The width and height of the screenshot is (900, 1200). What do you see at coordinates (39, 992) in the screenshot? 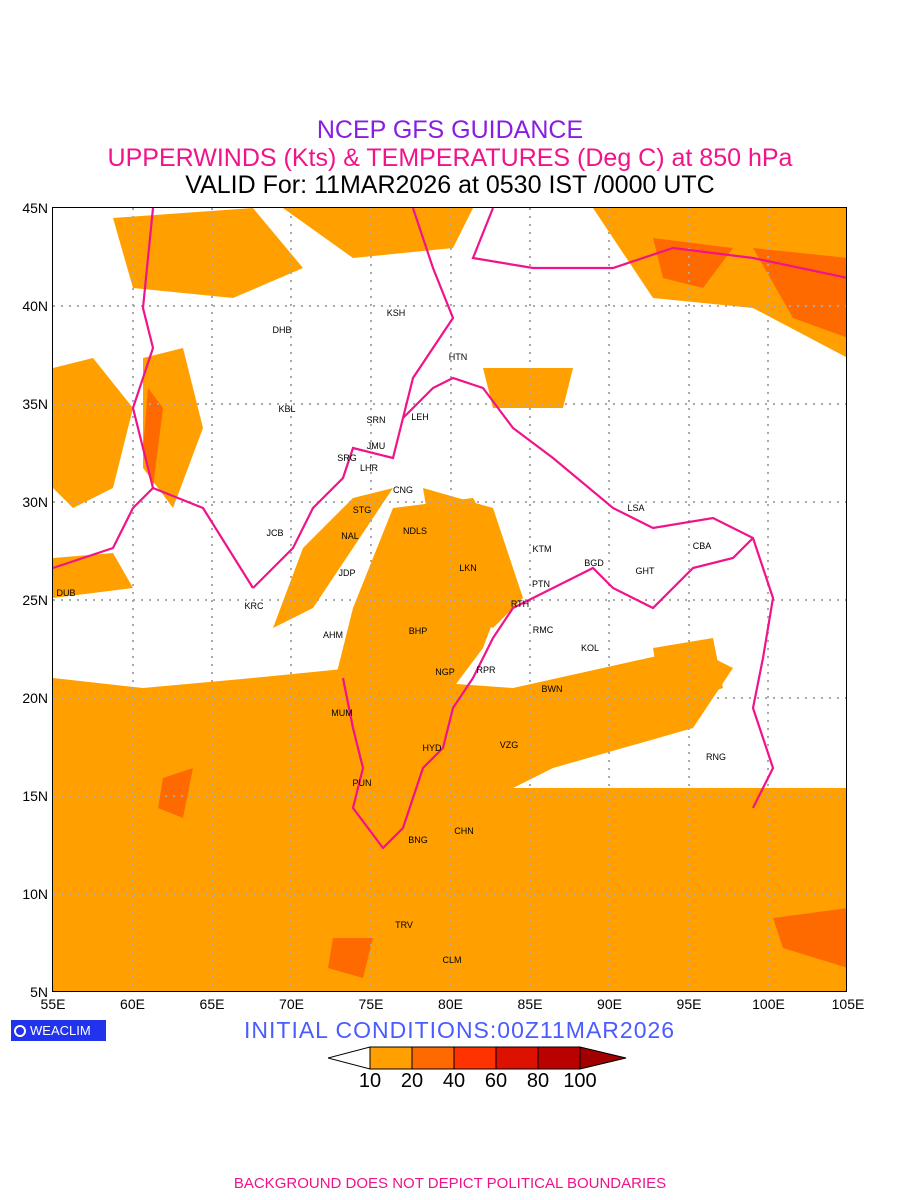
I see `lat-label: 5N` at bounding box center [39, 992].